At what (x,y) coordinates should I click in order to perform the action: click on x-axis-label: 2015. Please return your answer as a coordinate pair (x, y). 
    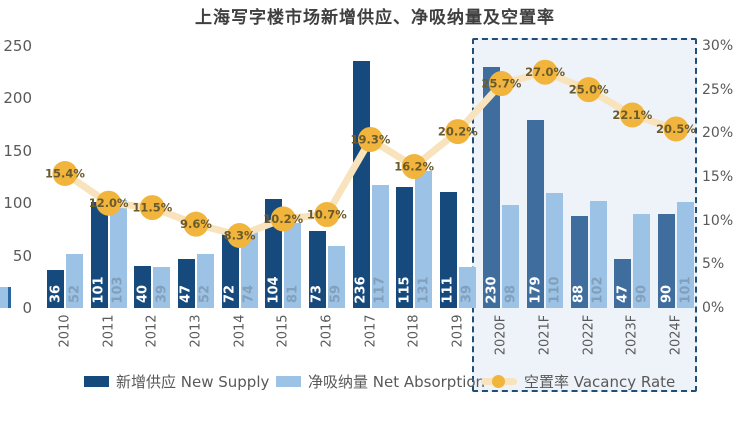
    Looking at the image, I should click on (283, 330).